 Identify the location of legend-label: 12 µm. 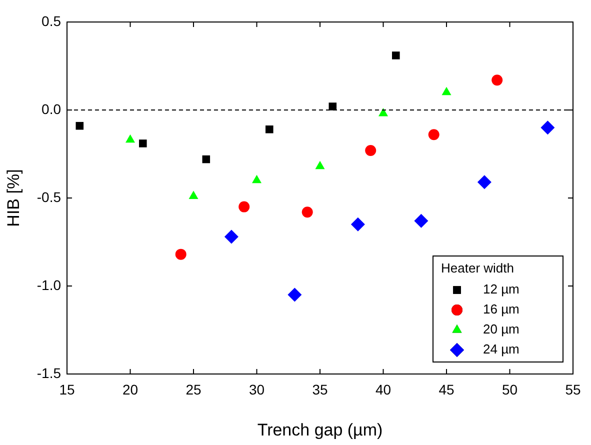
(501, 289).